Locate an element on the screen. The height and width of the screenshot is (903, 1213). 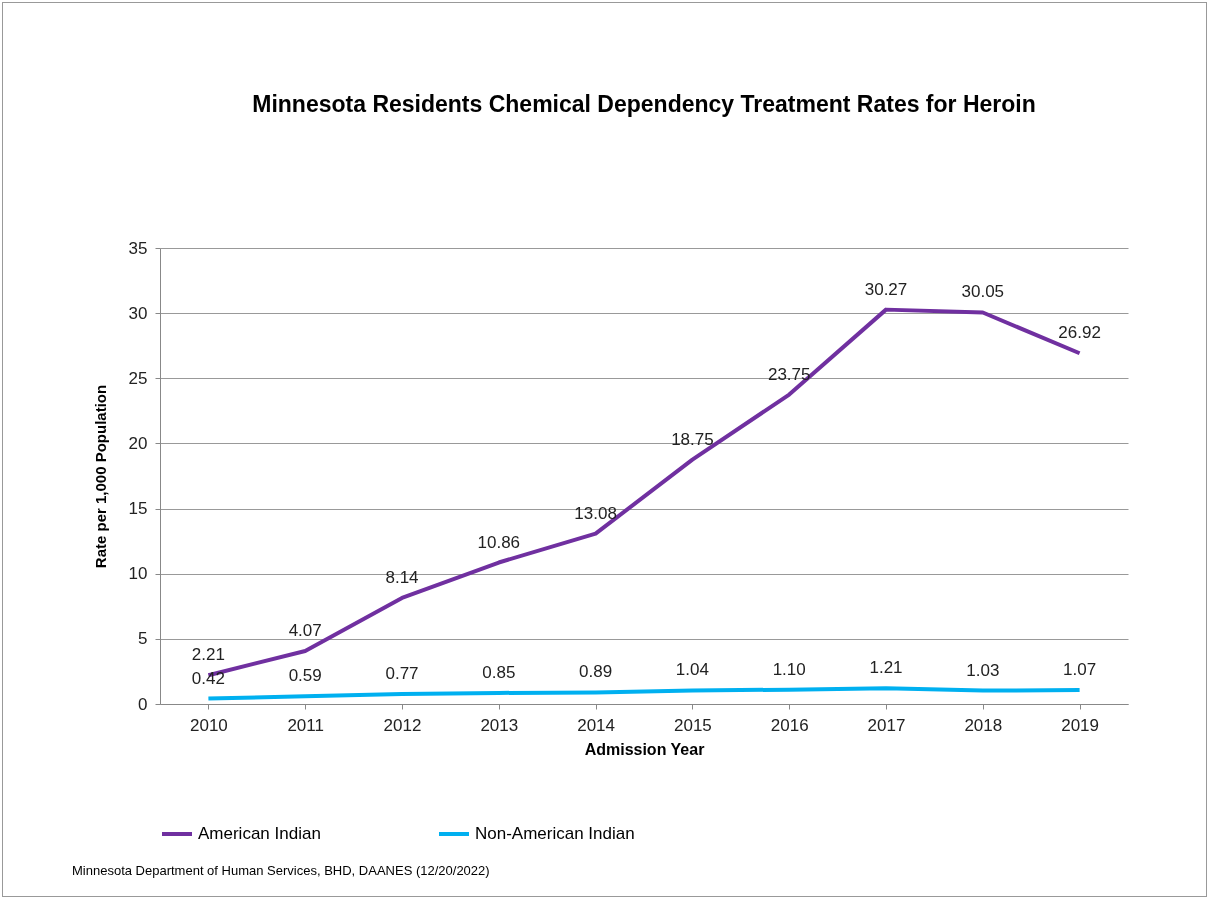
x-tick-label: 2019 is located at coordinates (1080, 725).